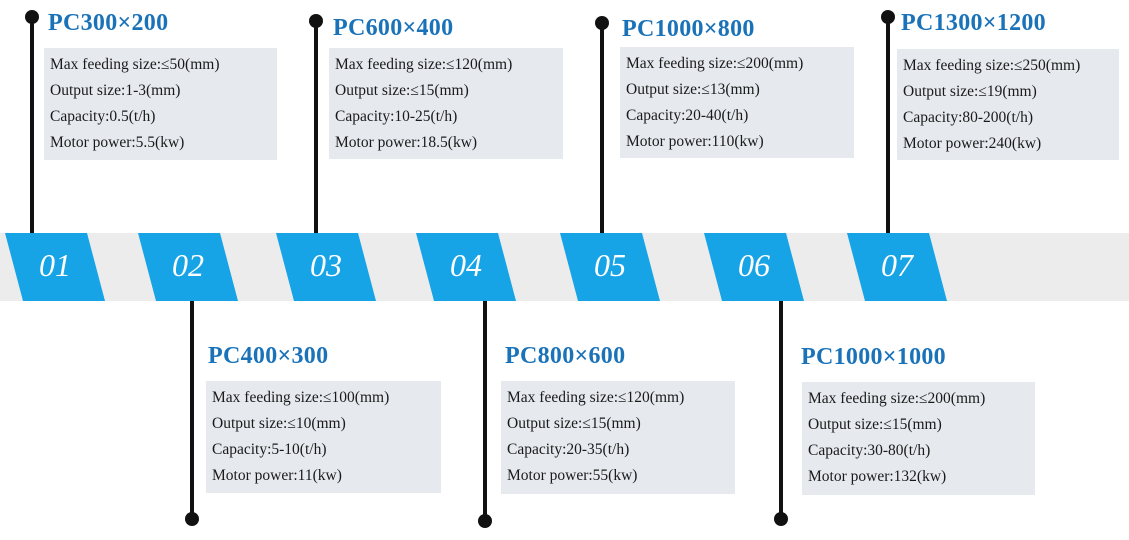  I want to click on spec-max-feeding: Max feeding size:≤50(mm), so click(135, 64).